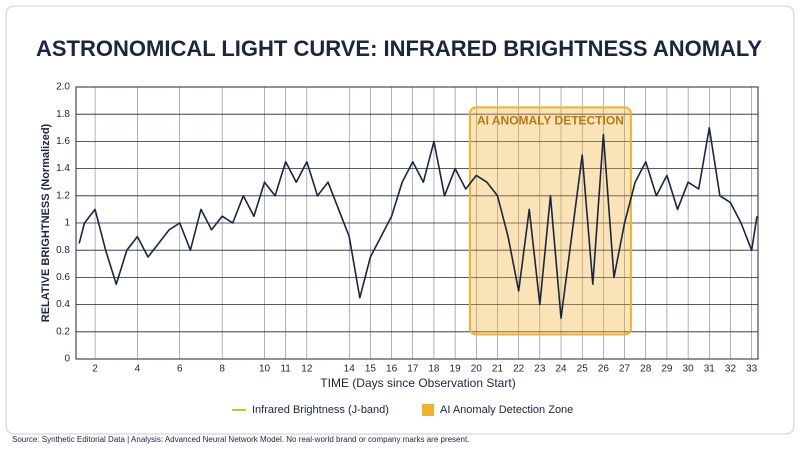  I want to click on x-tick-label: 2, so click(95, 369).